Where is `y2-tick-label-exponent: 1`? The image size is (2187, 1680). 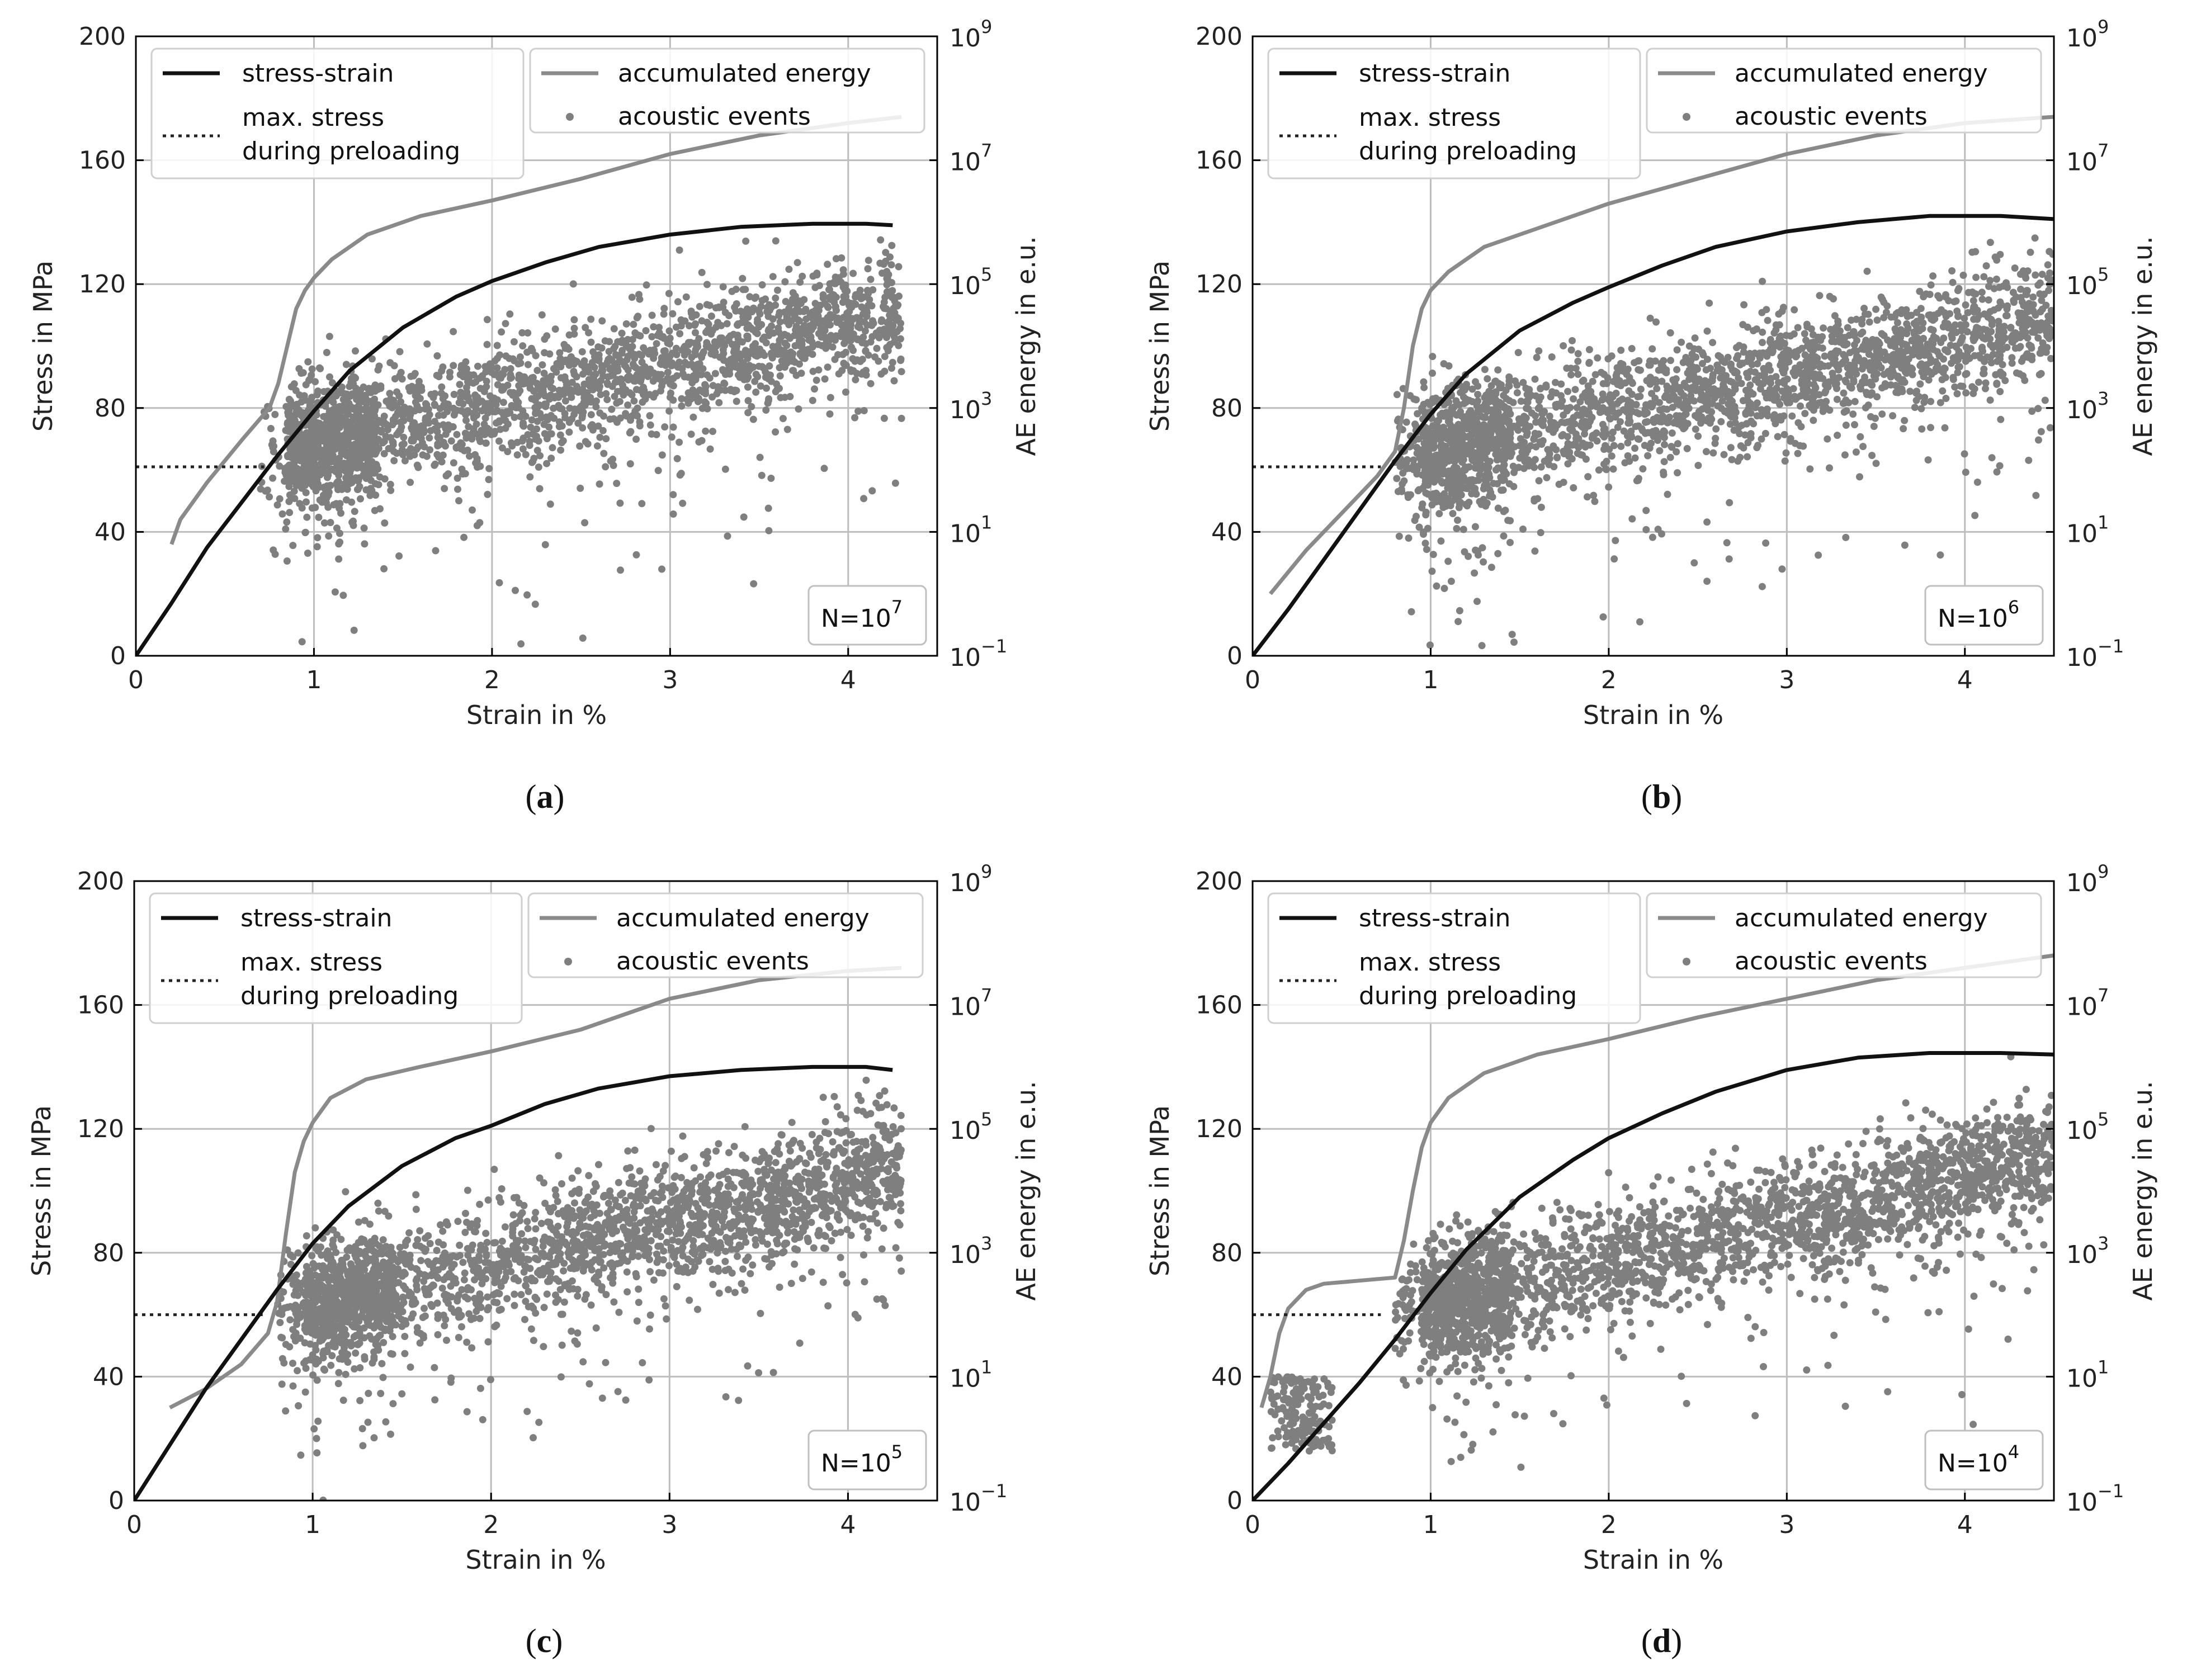 y2-tick-label-exponent: 1 is located at coordinates (987, 522).